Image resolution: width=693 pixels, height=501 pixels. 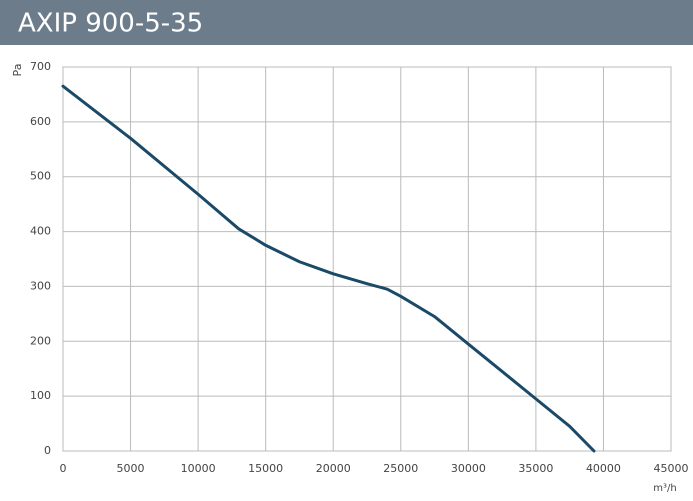 I want to click on x-tick-label: 40000, so click(x=603, y=468).